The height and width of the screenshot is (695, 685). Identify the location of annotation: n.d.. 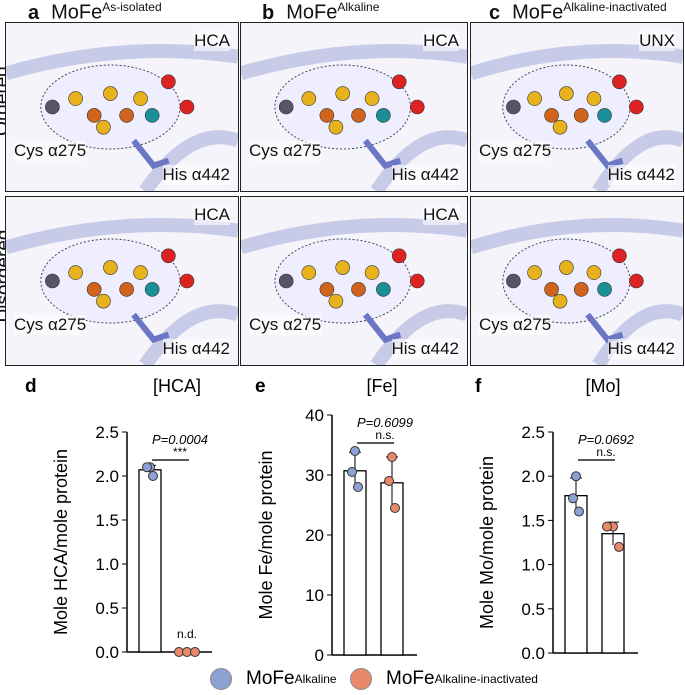
(187, 634).